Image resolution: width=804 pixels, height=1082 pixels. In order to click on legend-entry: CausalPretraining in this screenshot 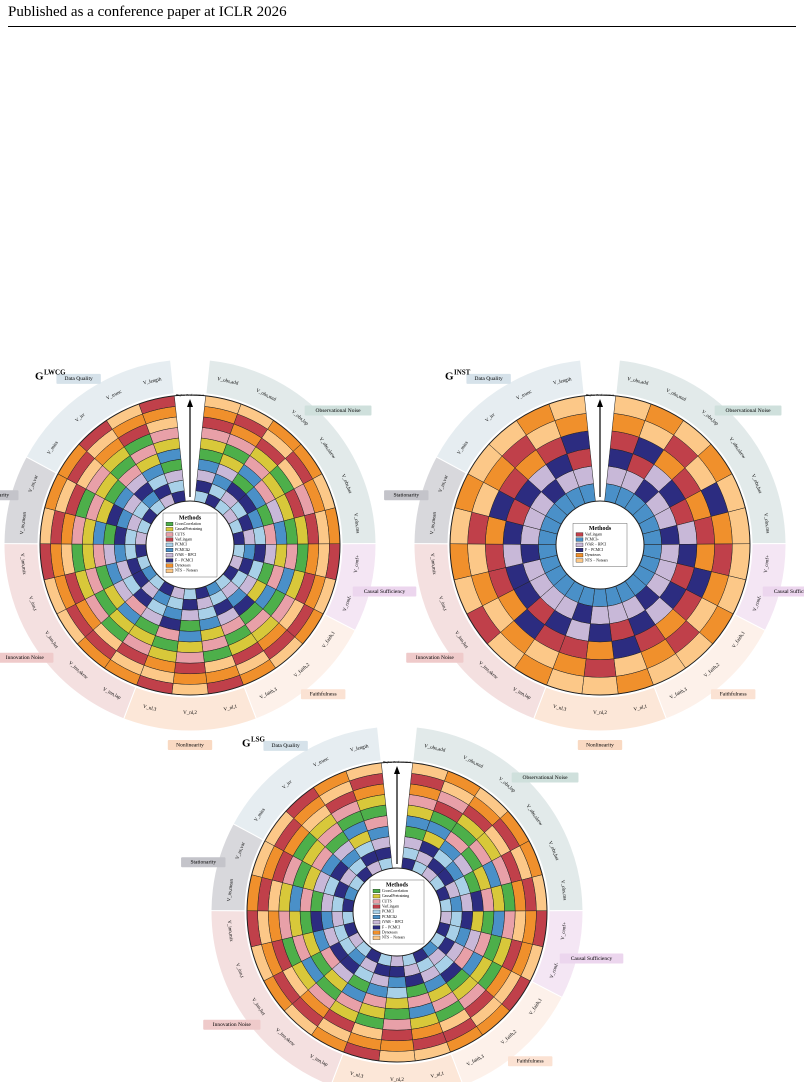, I will do `click(188, 529)`.